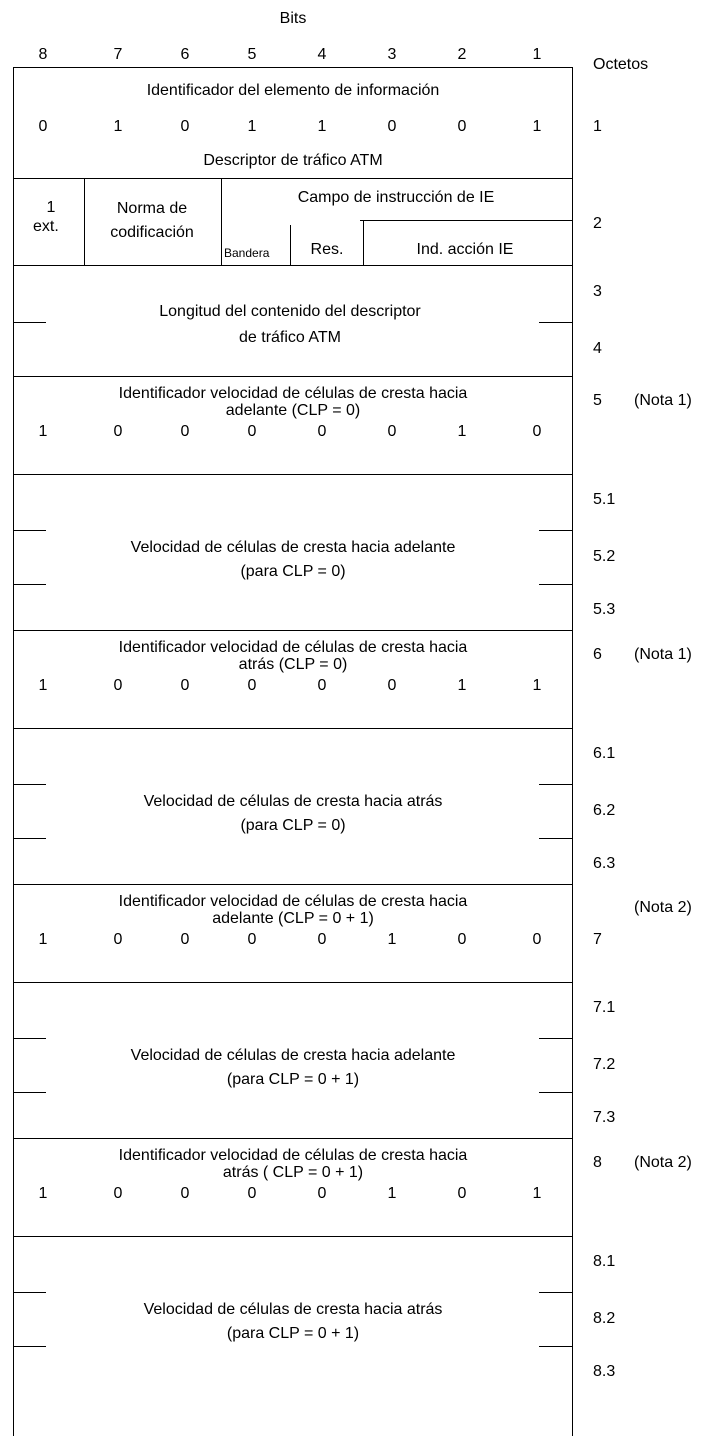  What do you see at coordinates (292, 67) in the screenshot?
I see `table-top-border` at bounding box center [292, 67].